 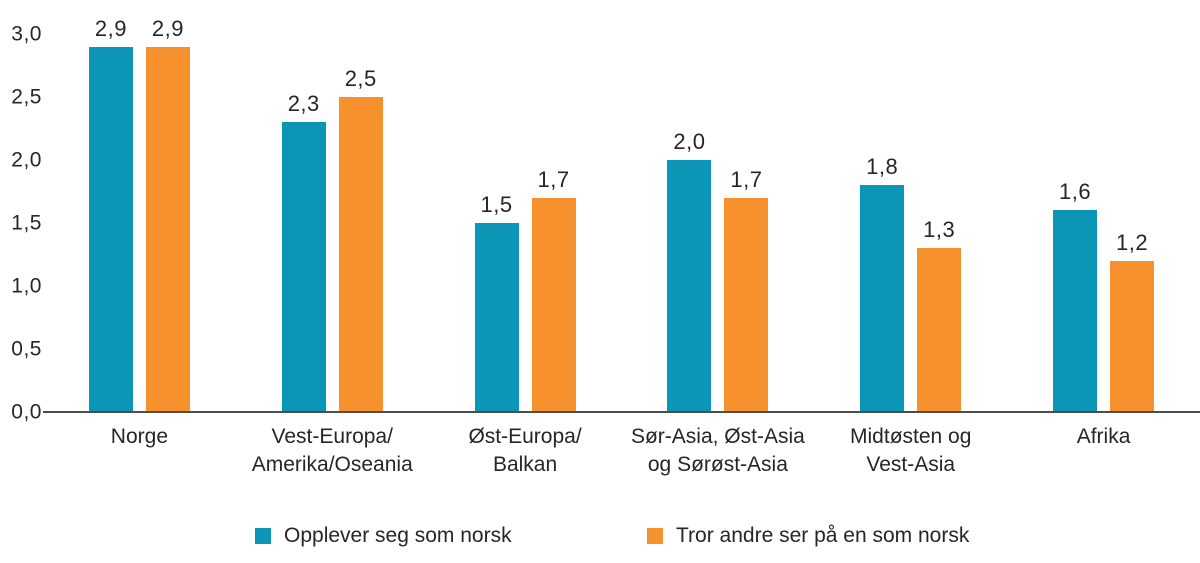 I want to click on bar-with-label: 1,6, so click(x=1075, y=295).